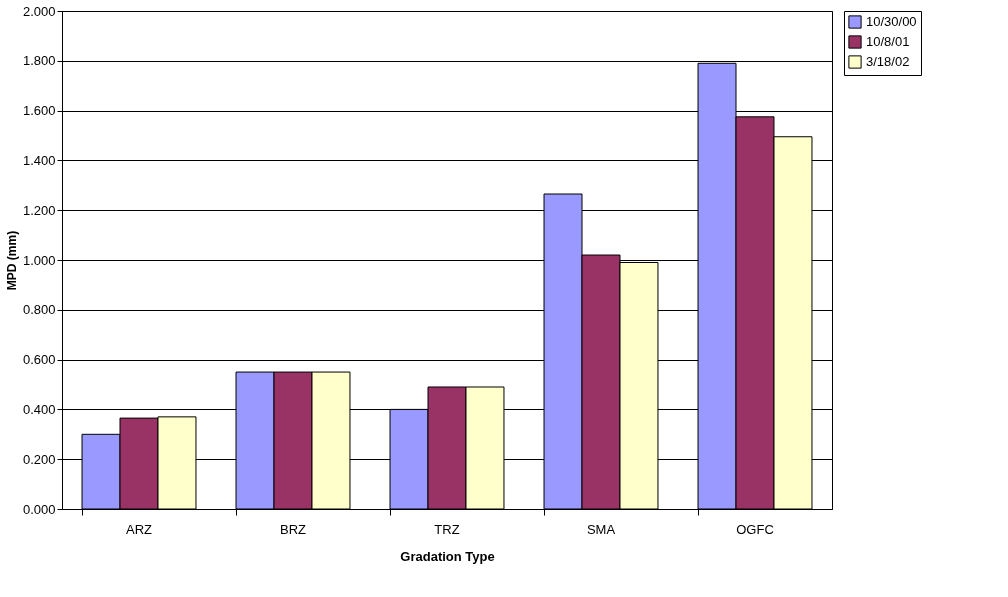  Describe the element at coordinates (39, 11) in the screenshot. I see `y-tick-label: 2.000` at that location.